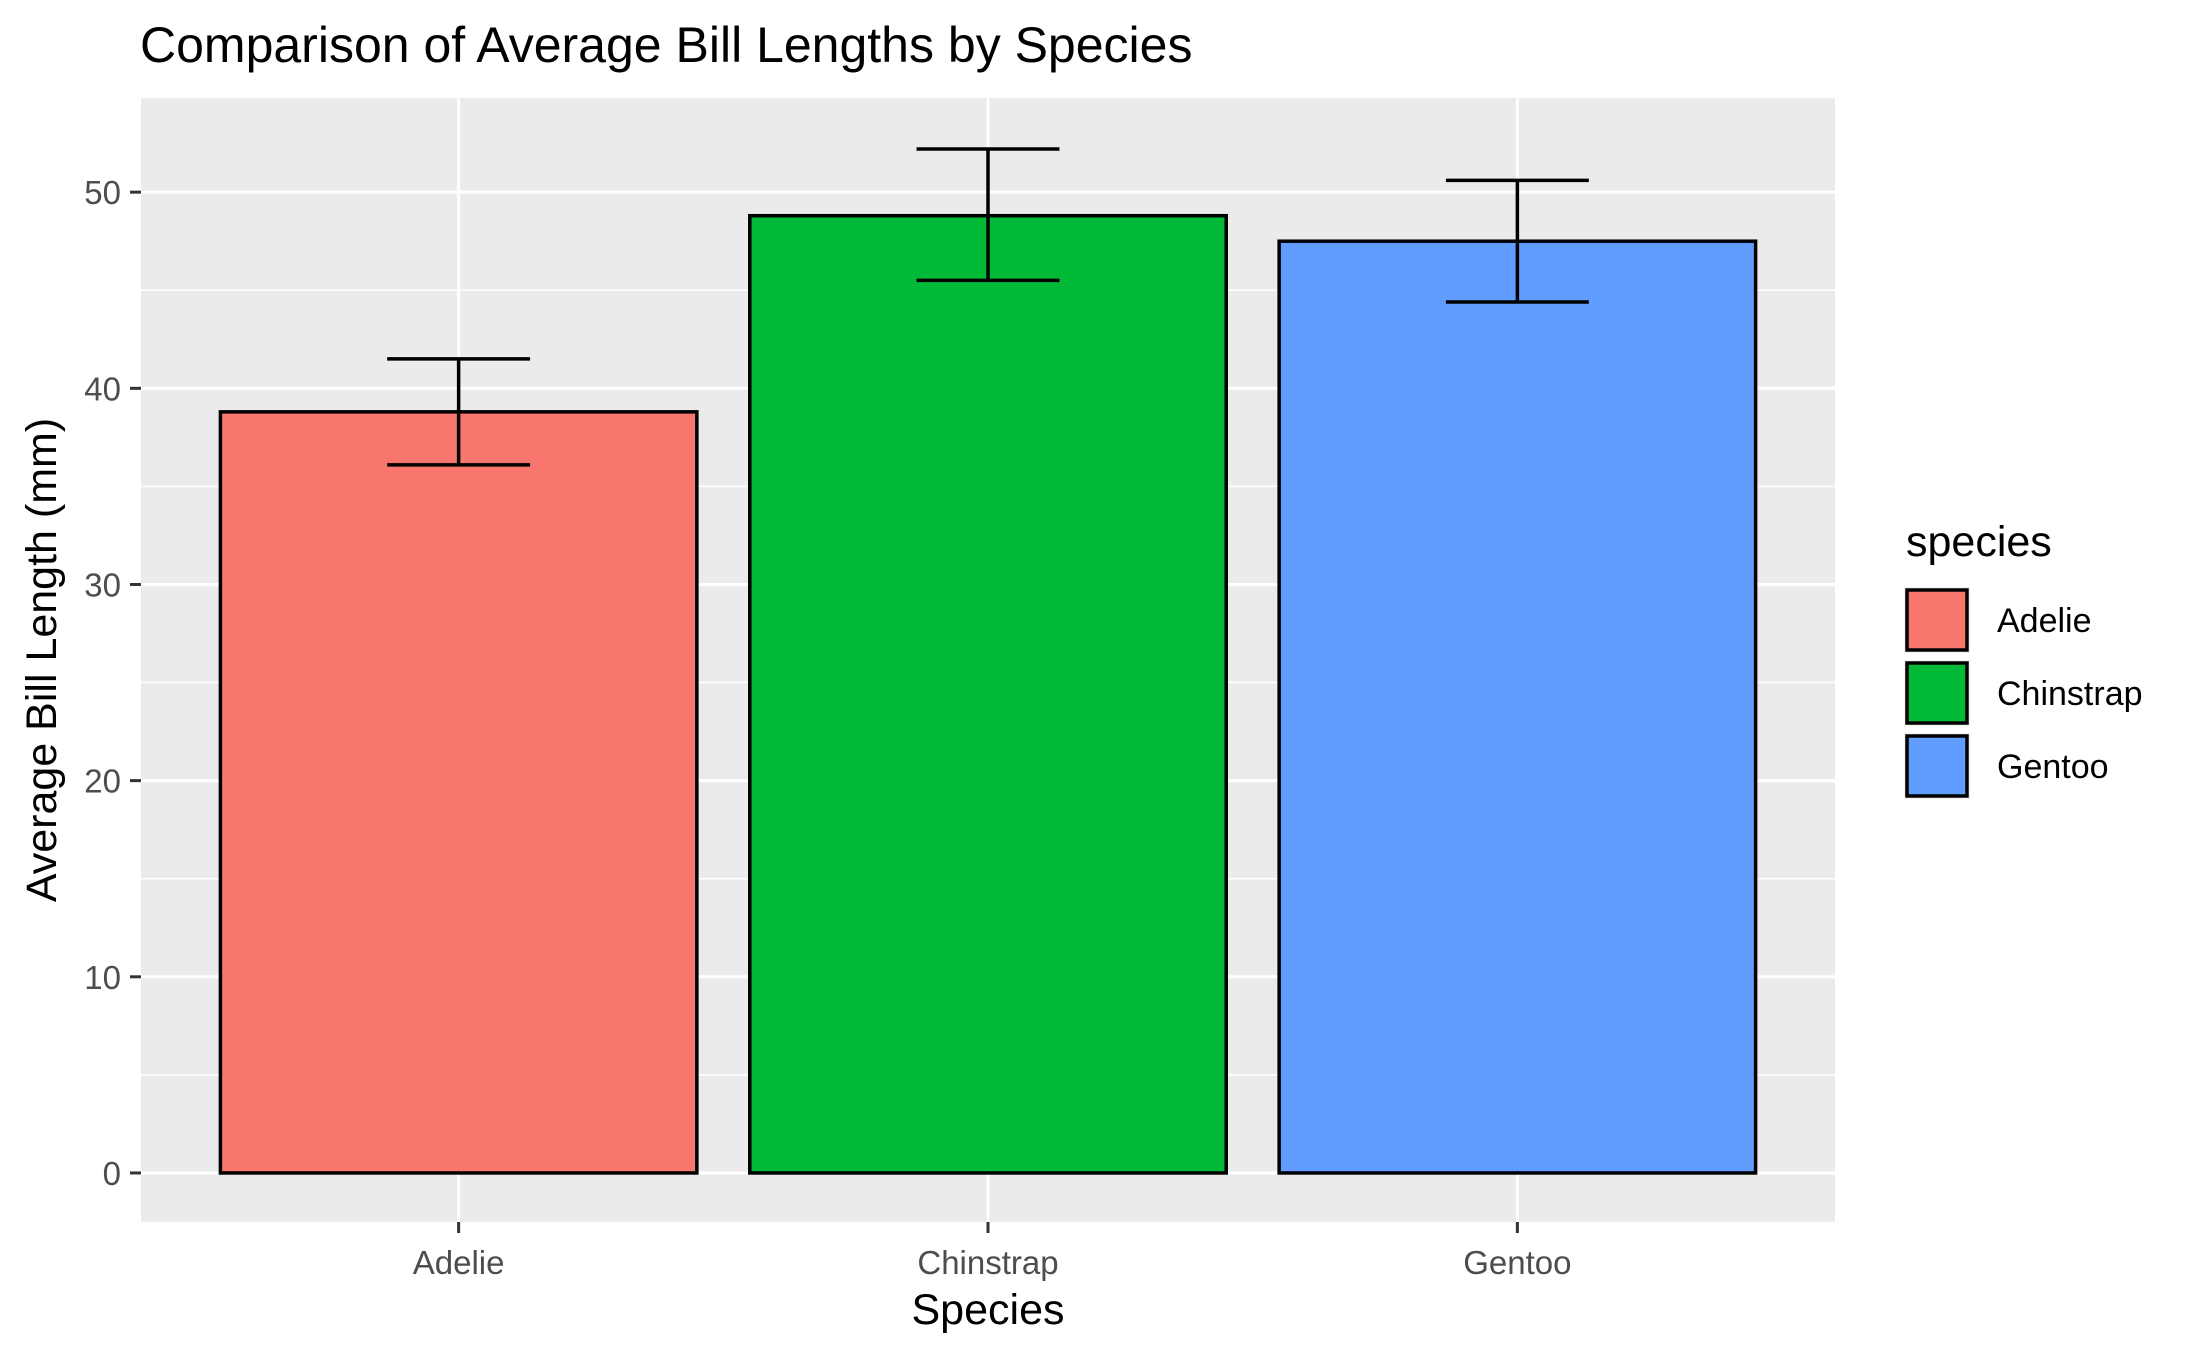 This screenshot has height=1351, width=2187. Describe the element at coordinates (459, 1262) in the screenshot. I see `x-tick-label: Adelie` at that location.